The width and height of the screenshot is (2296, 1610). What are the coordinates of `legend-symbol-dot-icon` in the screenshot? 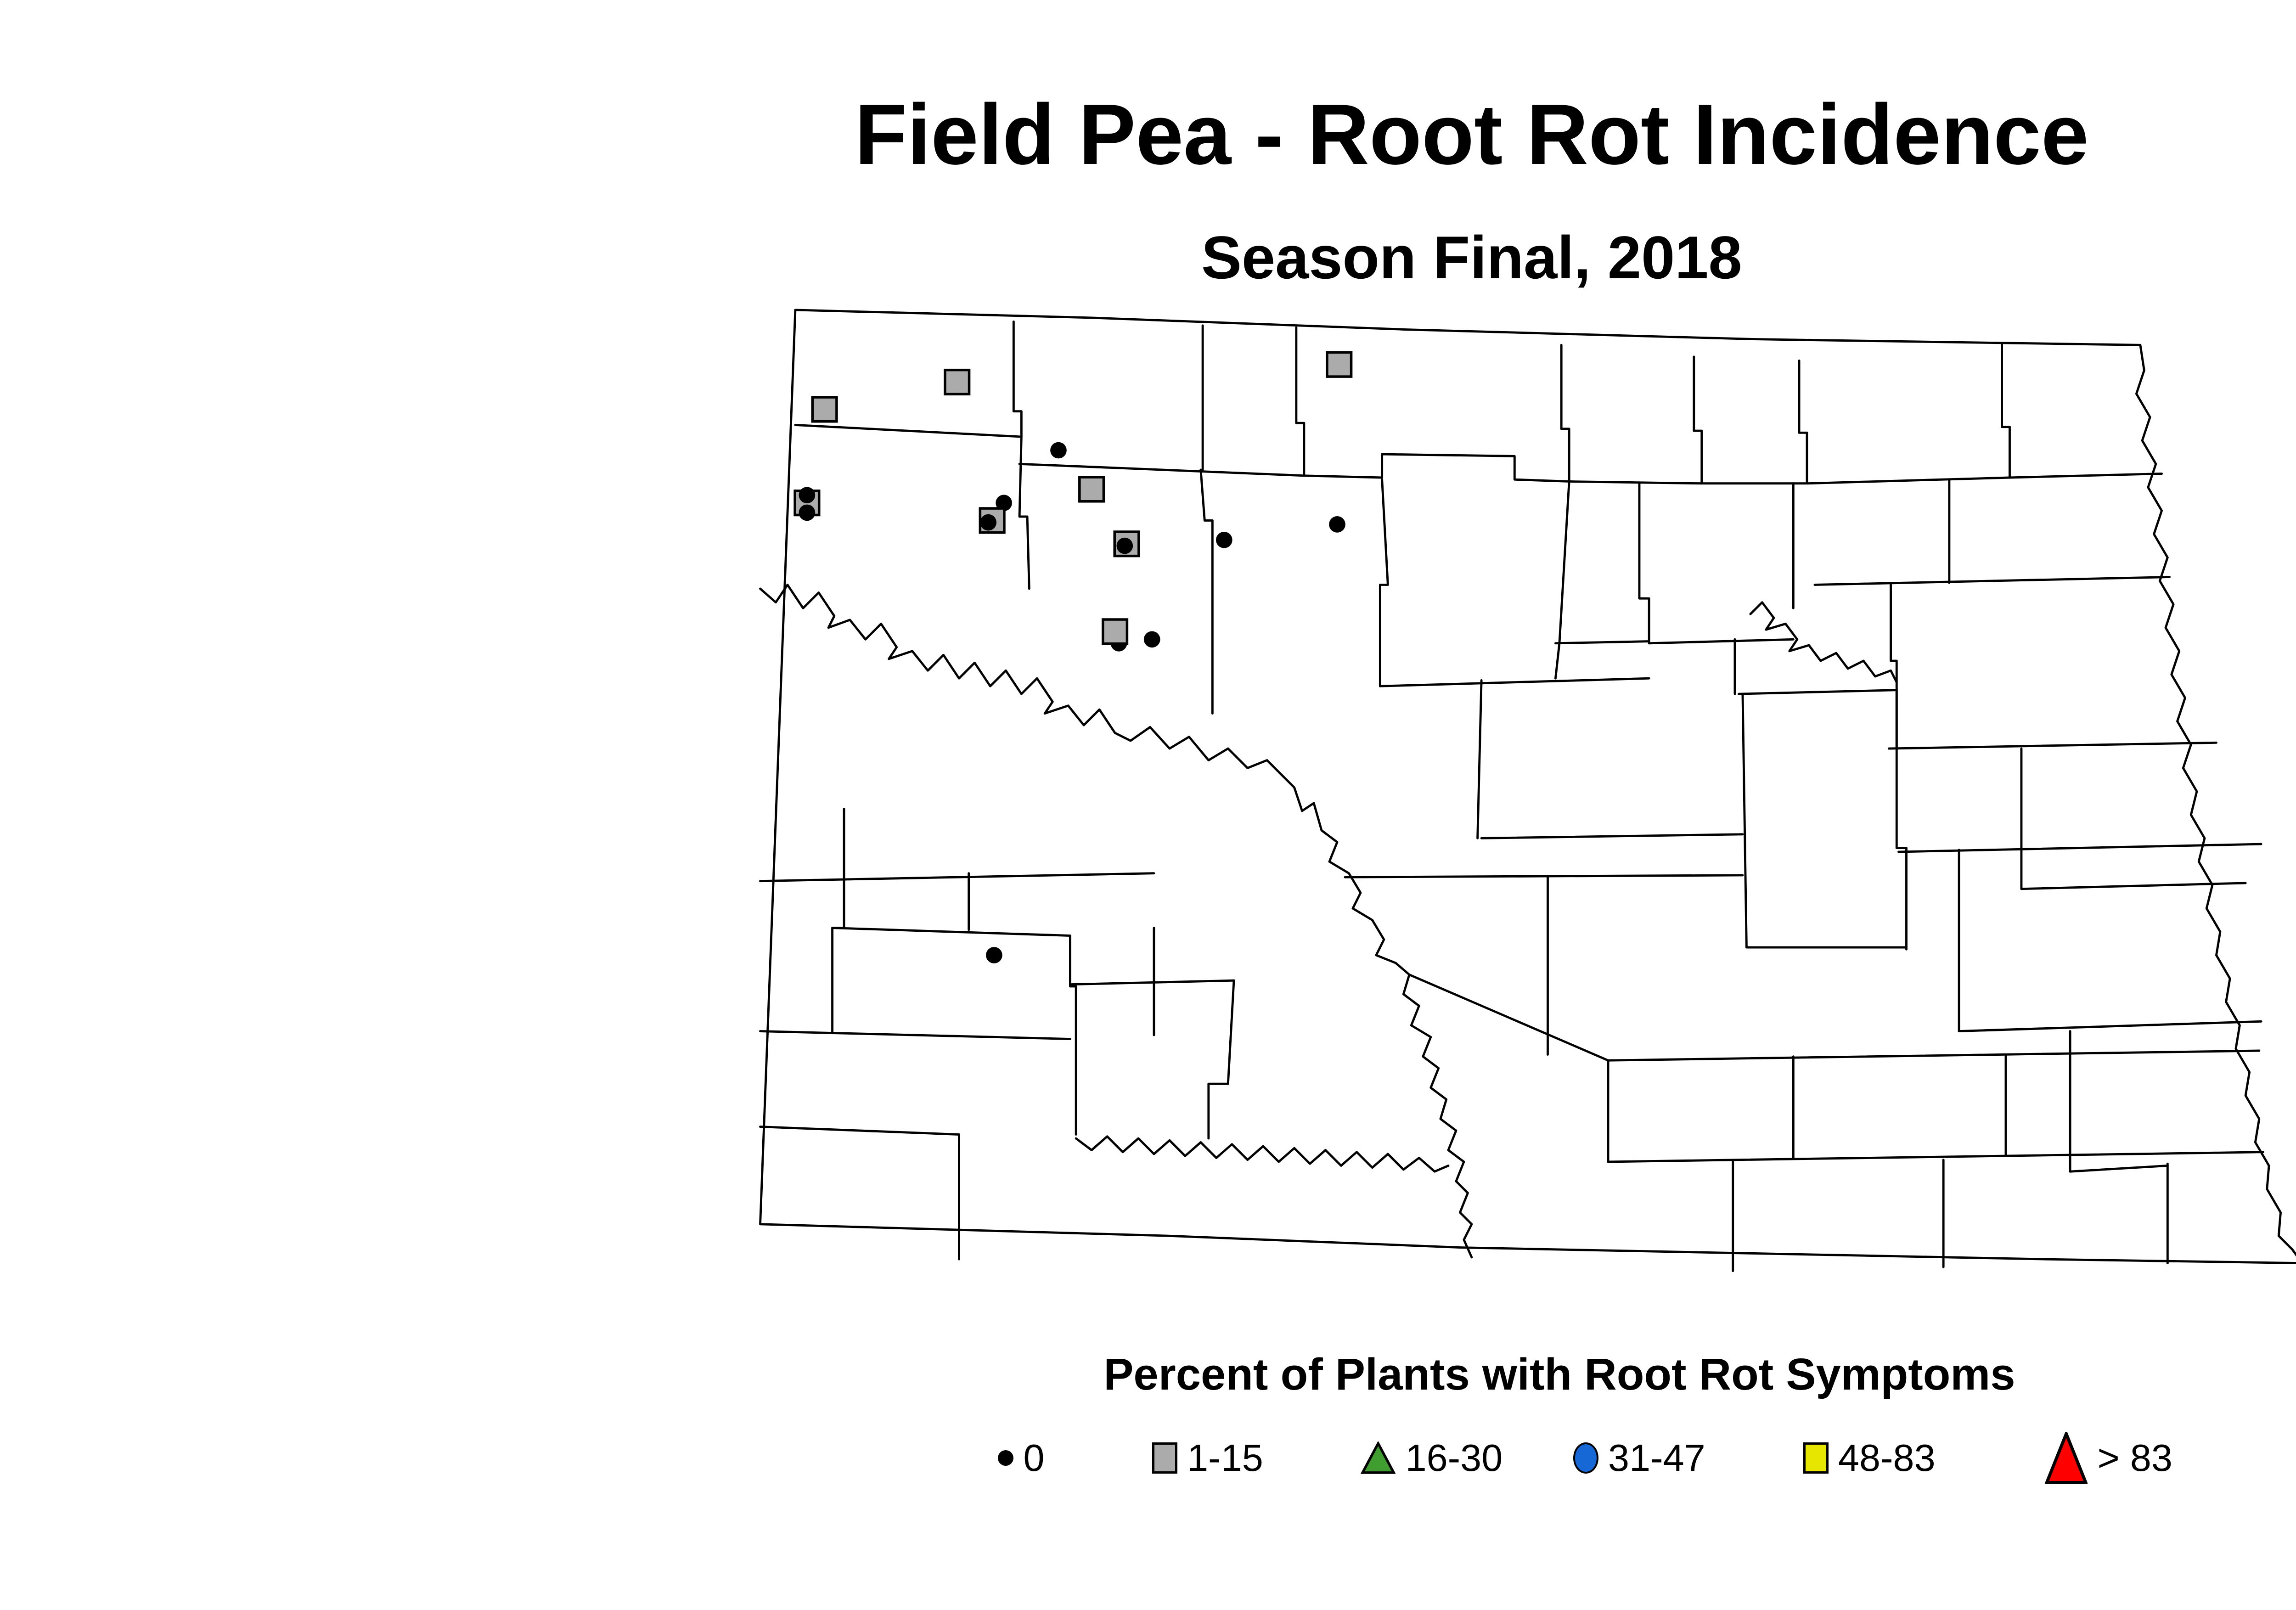 It's located at (1006, 1458).